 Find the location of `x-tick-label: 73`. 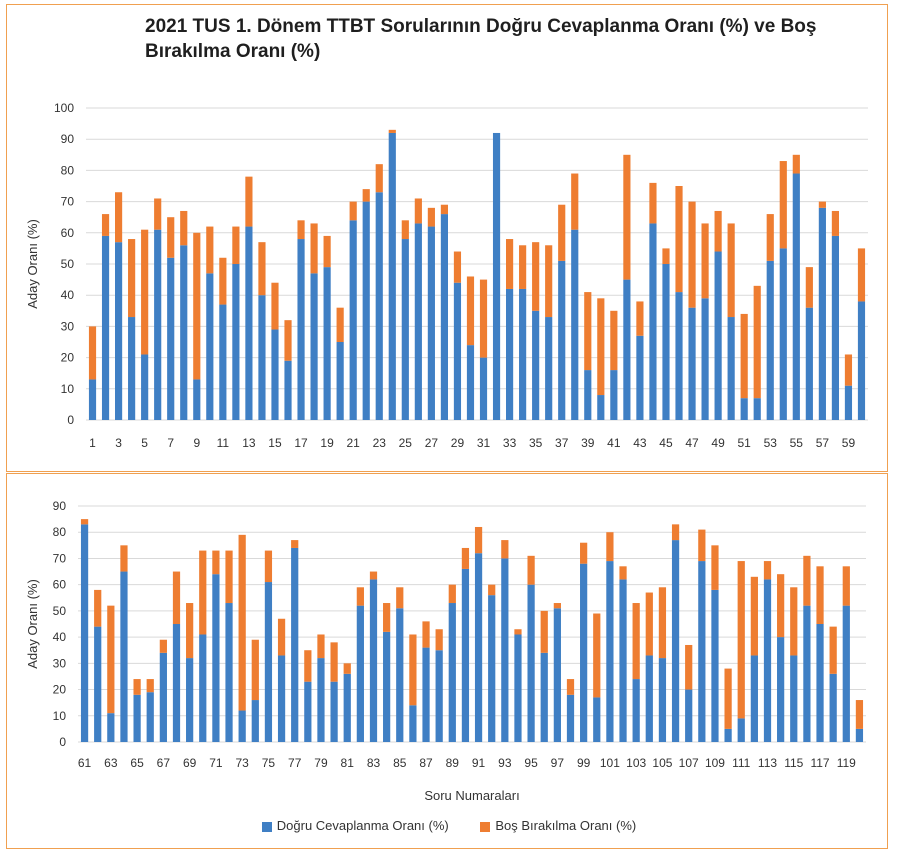

x-tick-label: 73 is located at coordinates (242, 763).